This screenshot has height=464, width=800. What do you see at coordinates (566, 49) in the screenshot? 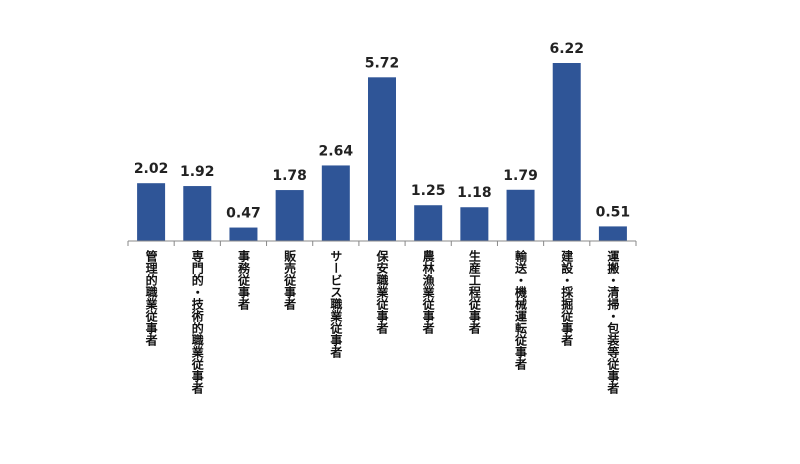
I see `value-label: 6.22` at bounding box center [566, 49].